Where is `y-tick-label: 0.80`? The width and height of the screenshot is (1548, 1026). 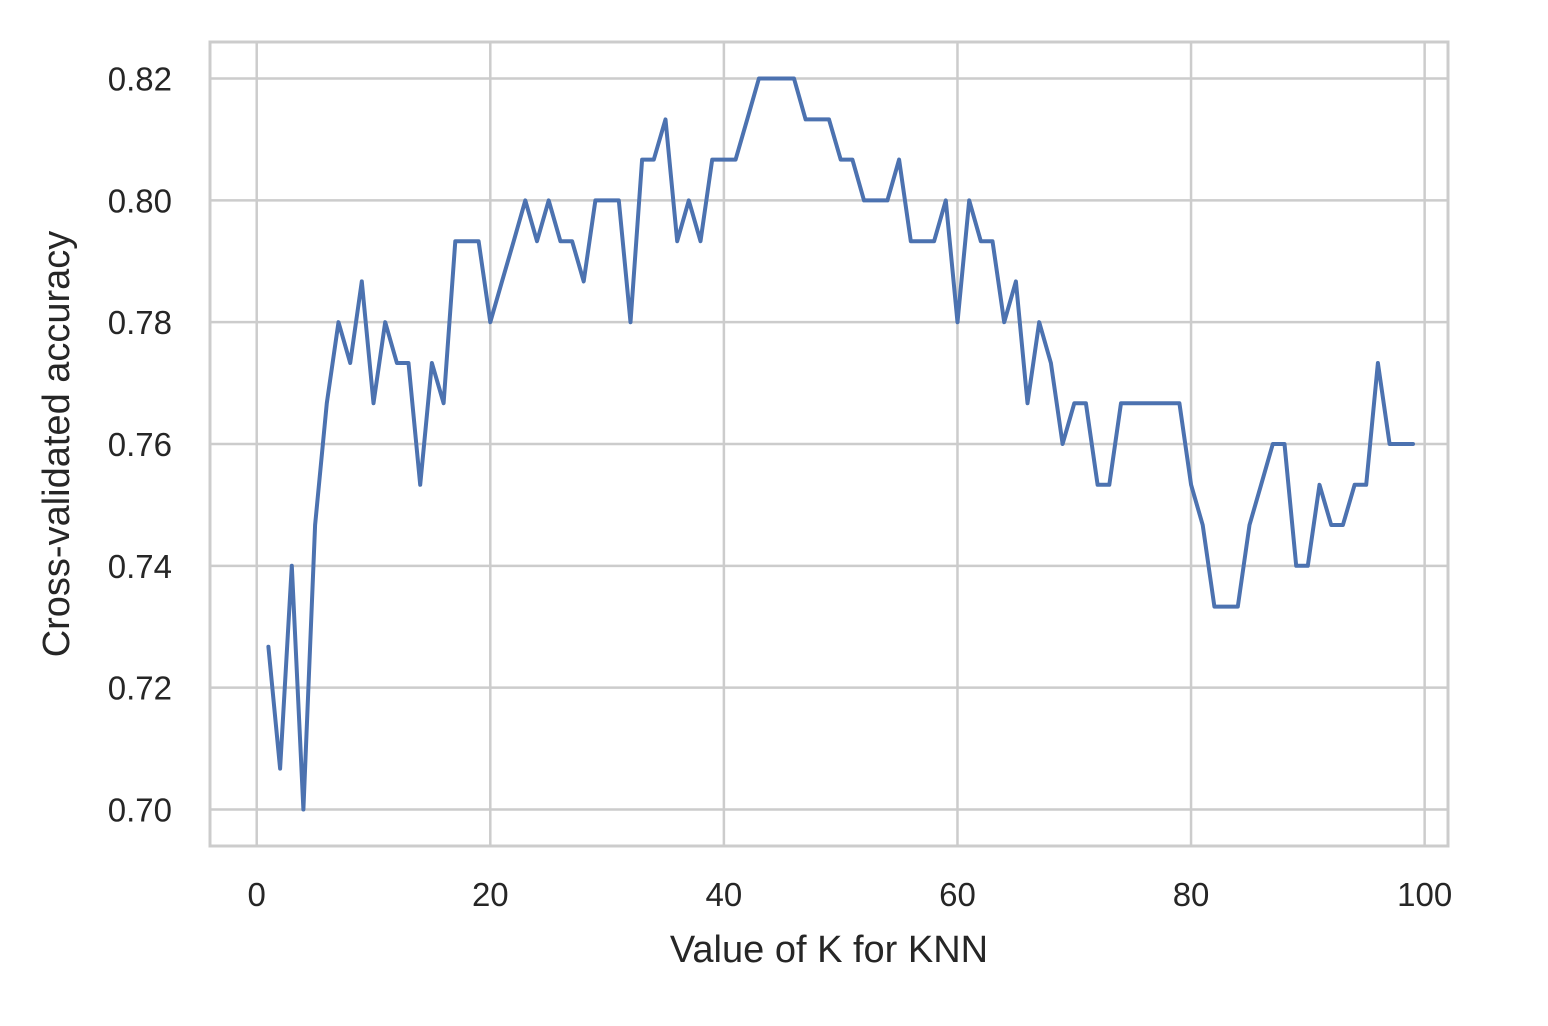
y-tick-label: 0.80 is located at coordinates (140, 200).